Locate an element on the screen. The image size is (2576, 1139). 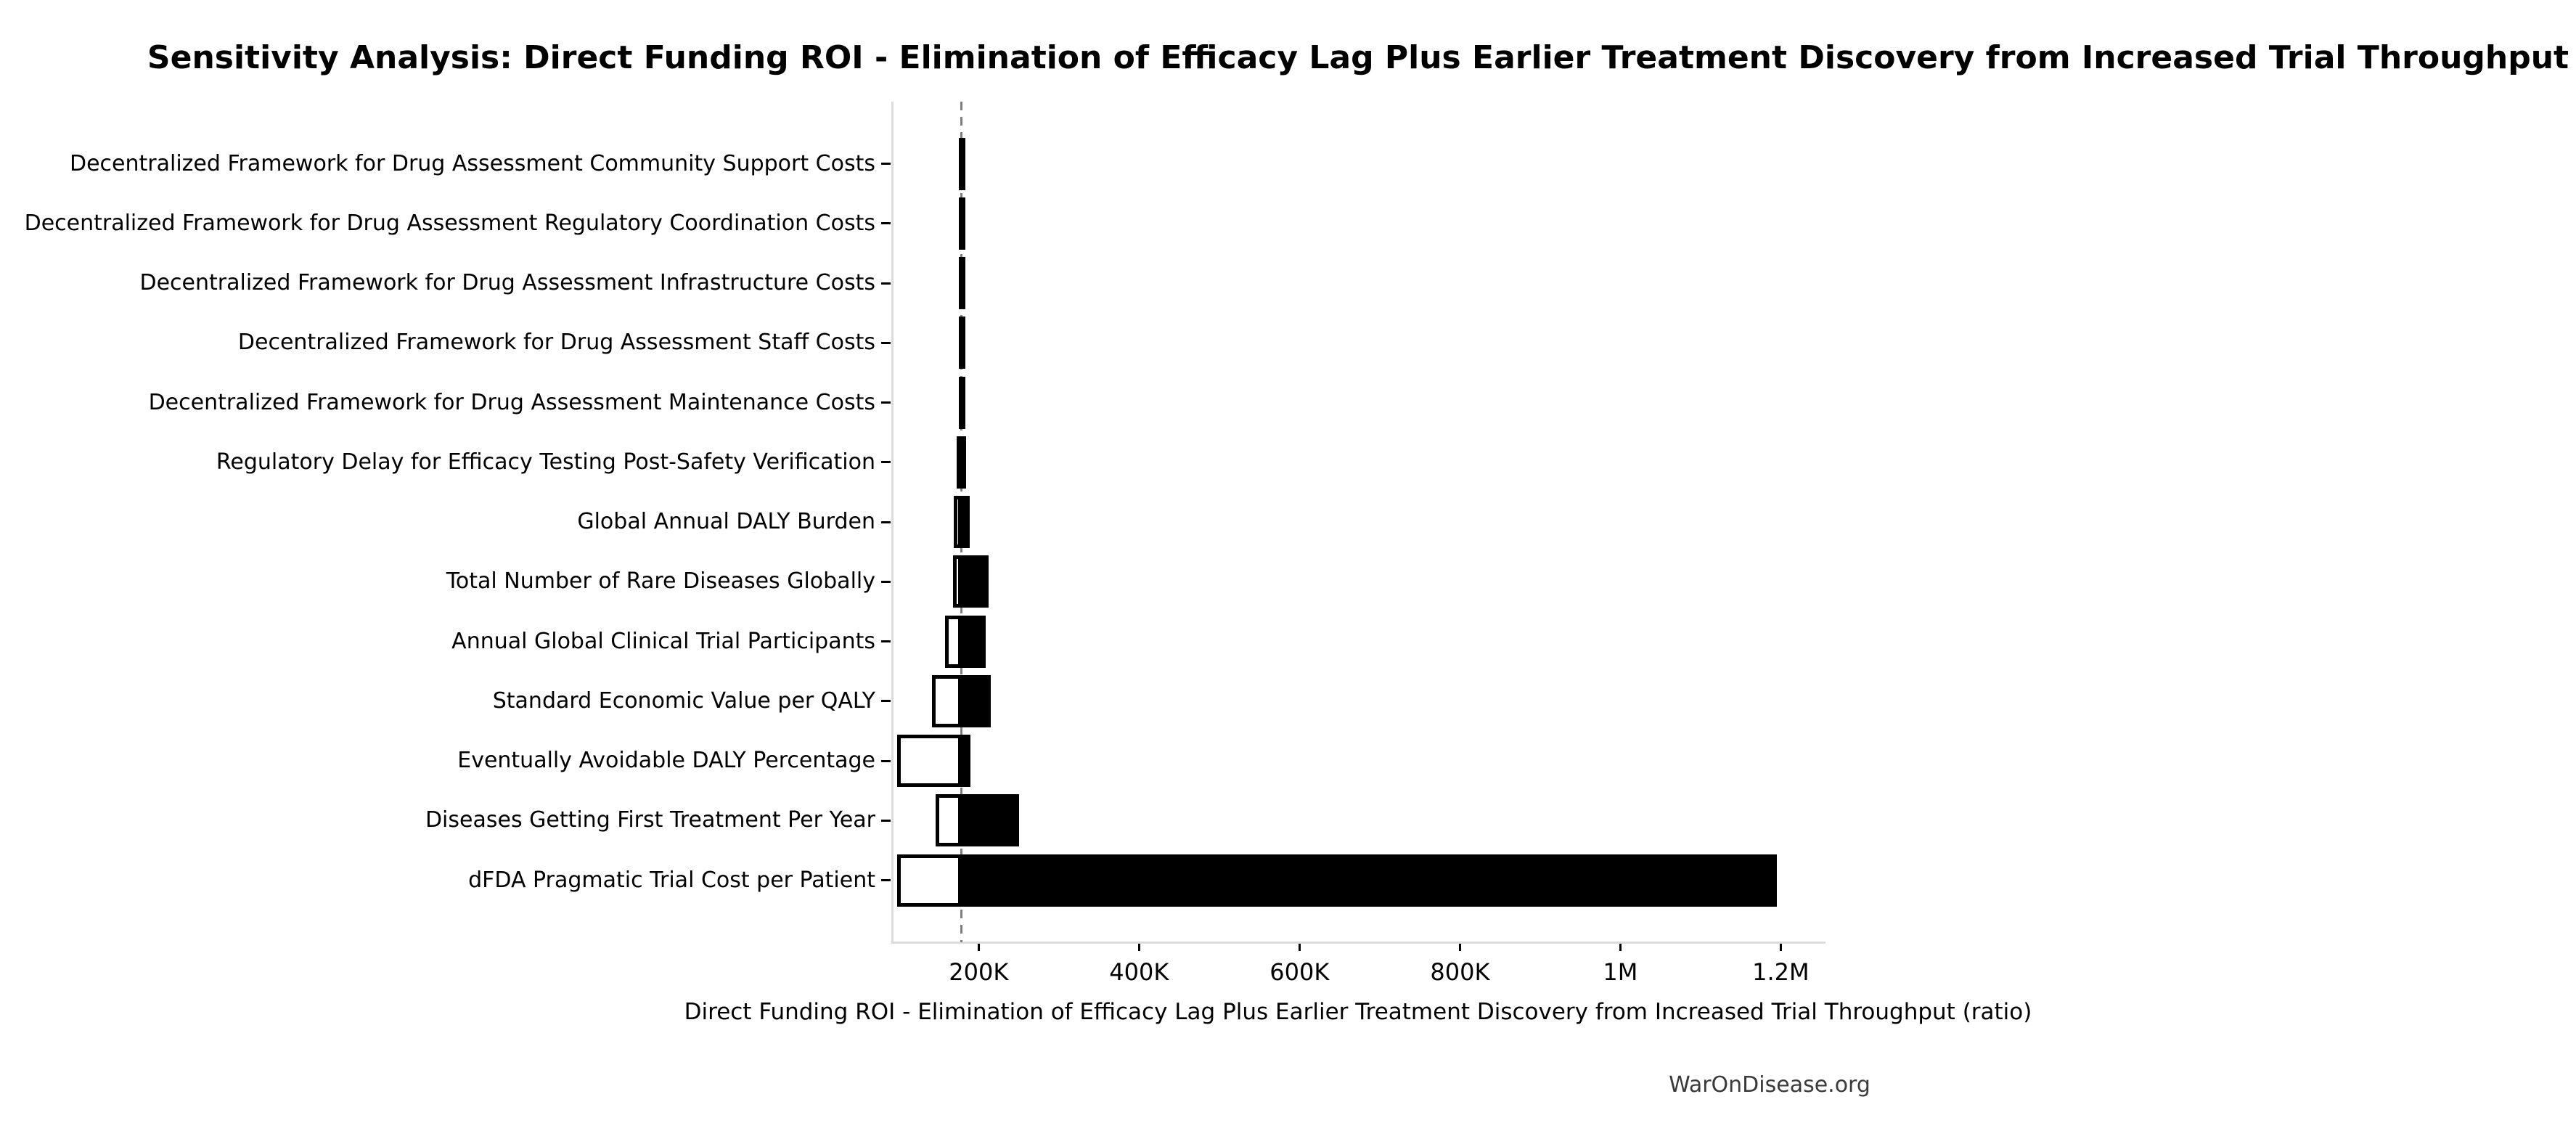
x-tick-label: 400K is located at coordinates (1139, 972).